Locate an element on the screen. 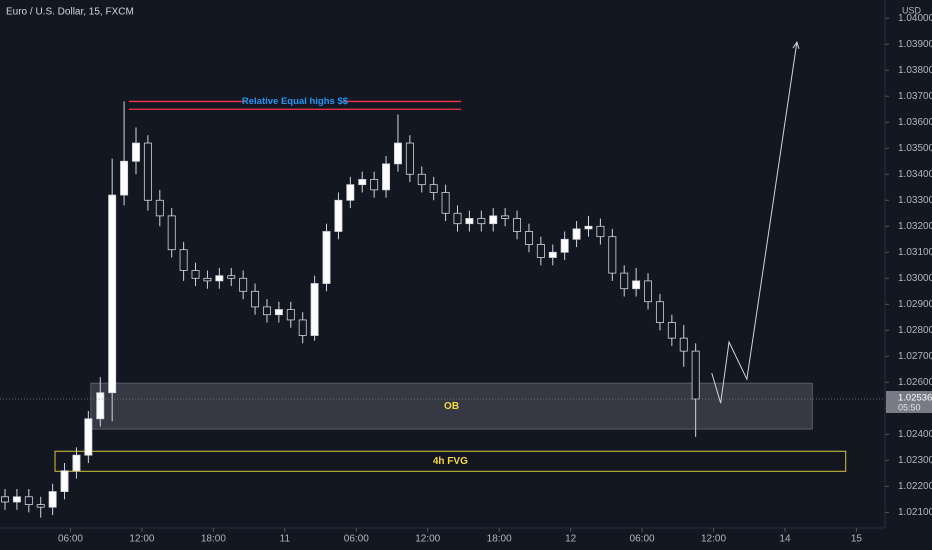 This screenshot has width=932, height=550. y-tick-label: 1.02100 is located at coordinates (915, 512).